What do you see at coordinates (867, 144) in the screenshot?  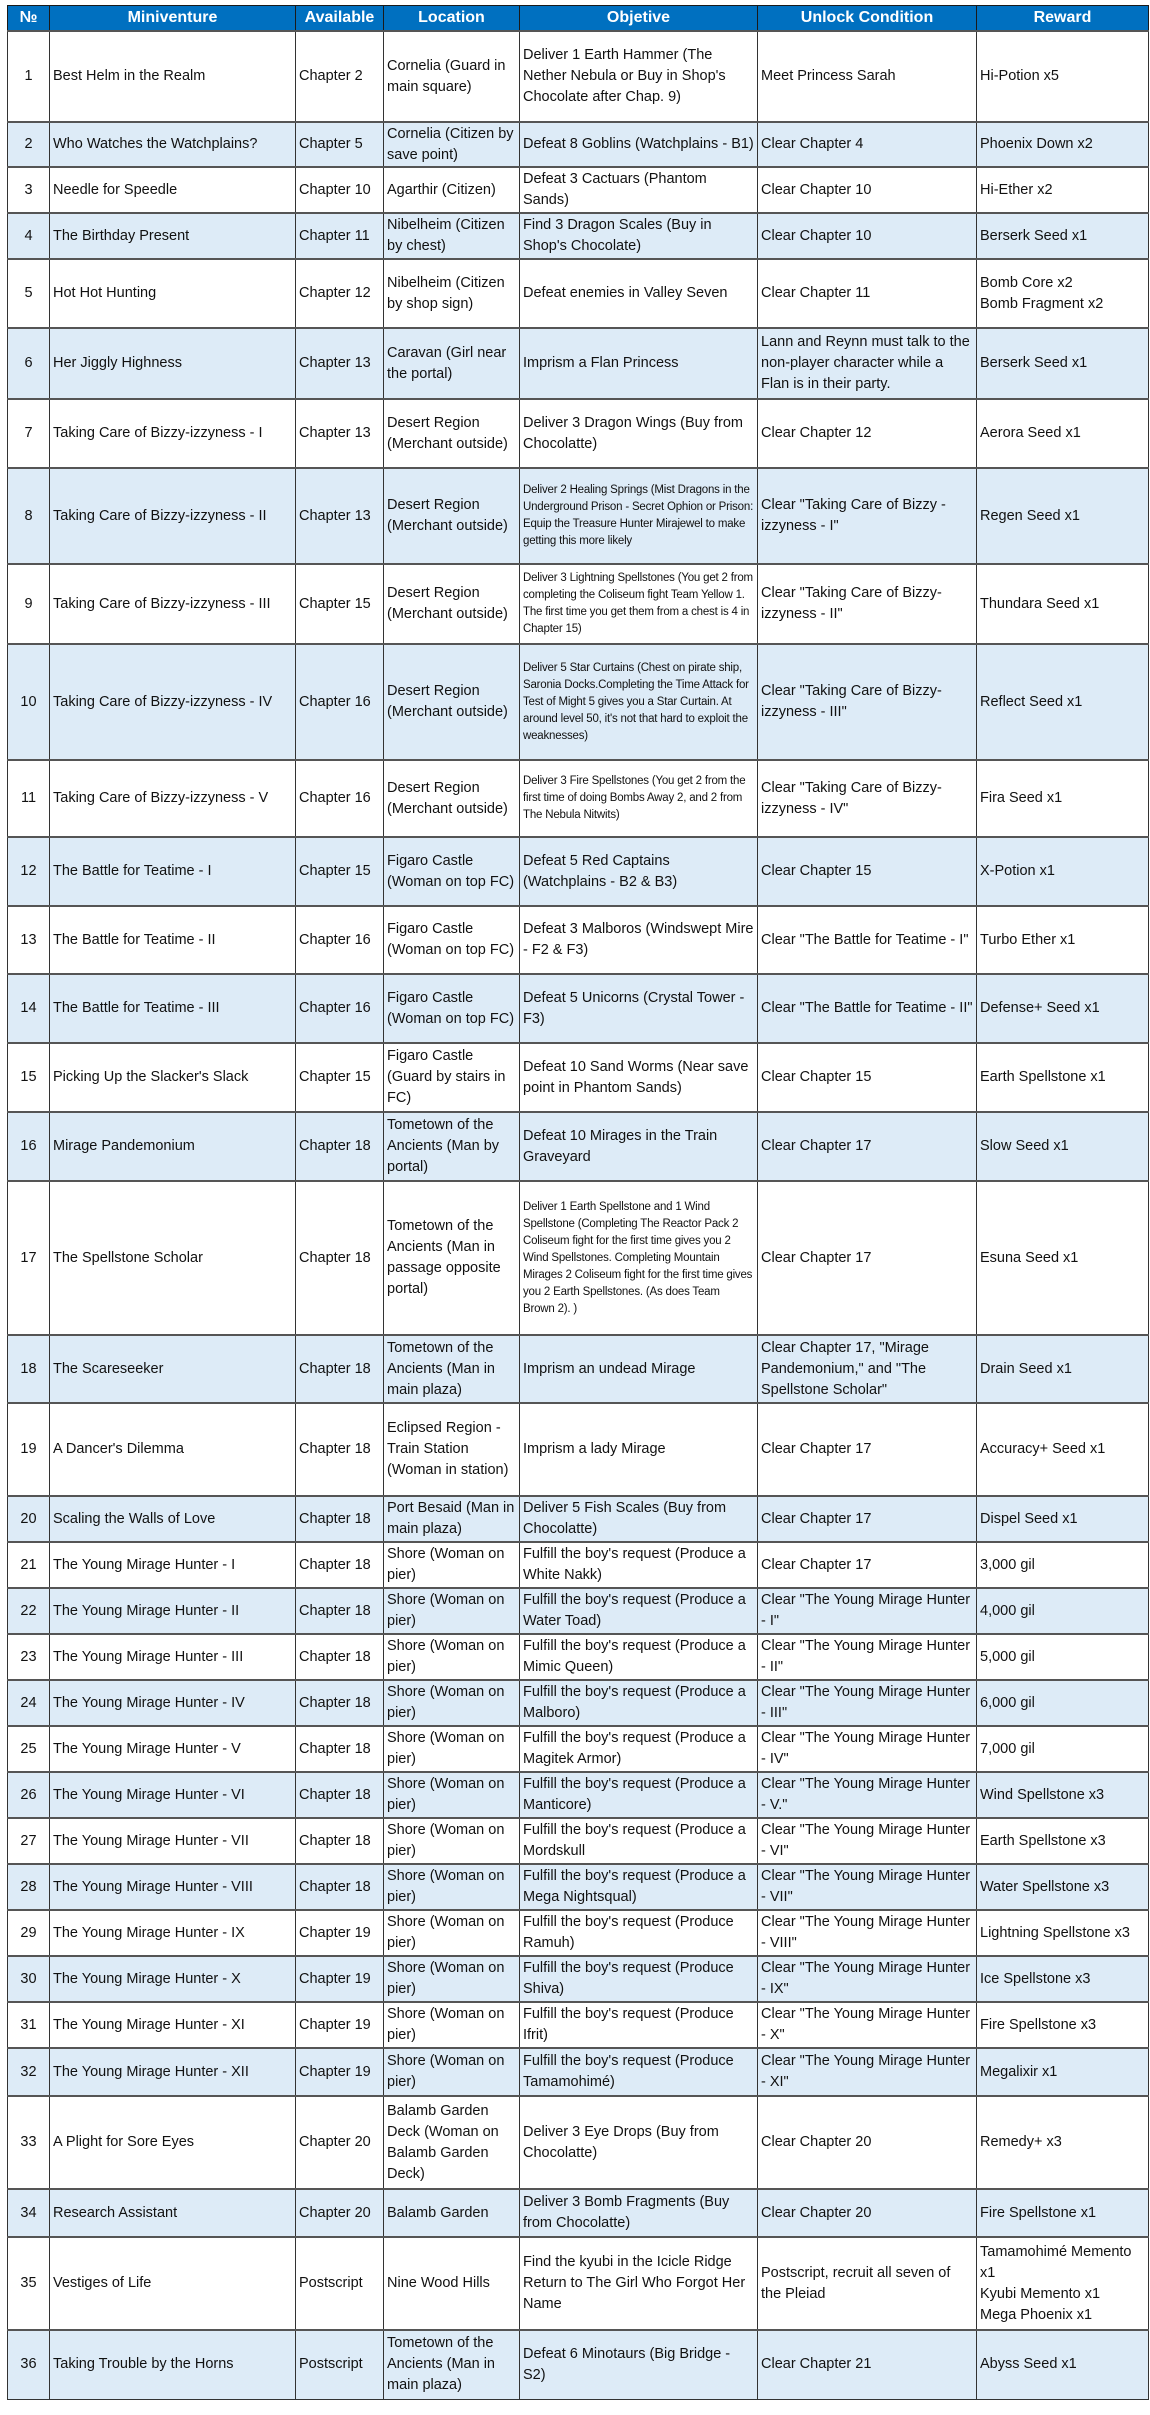 I see `cell-unlock-condition: Clear Chapter 4` at bounding box center [867, 144].